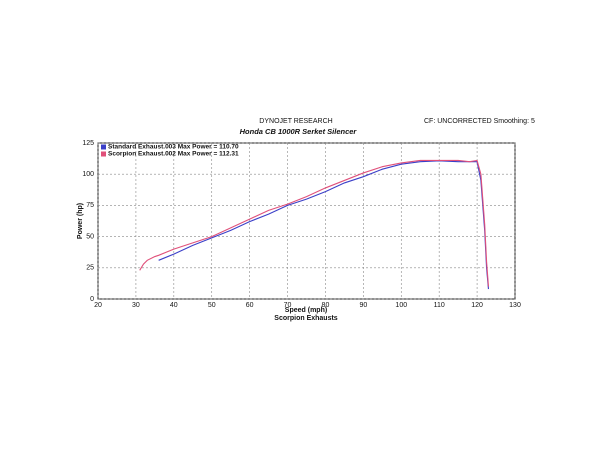 Image resolution: width=600 pixels, height=450 pixels. What do you see at coordinates (477, 305) in the screenshot?
I see `x-tick-label: 120` at bounding box center [477, 305].